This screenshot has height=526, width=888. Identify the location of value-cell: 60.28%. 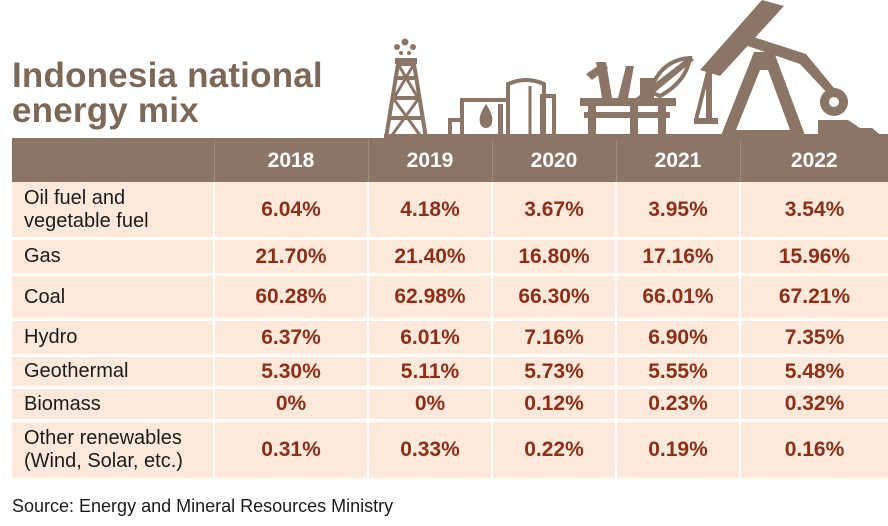
(290, 297).